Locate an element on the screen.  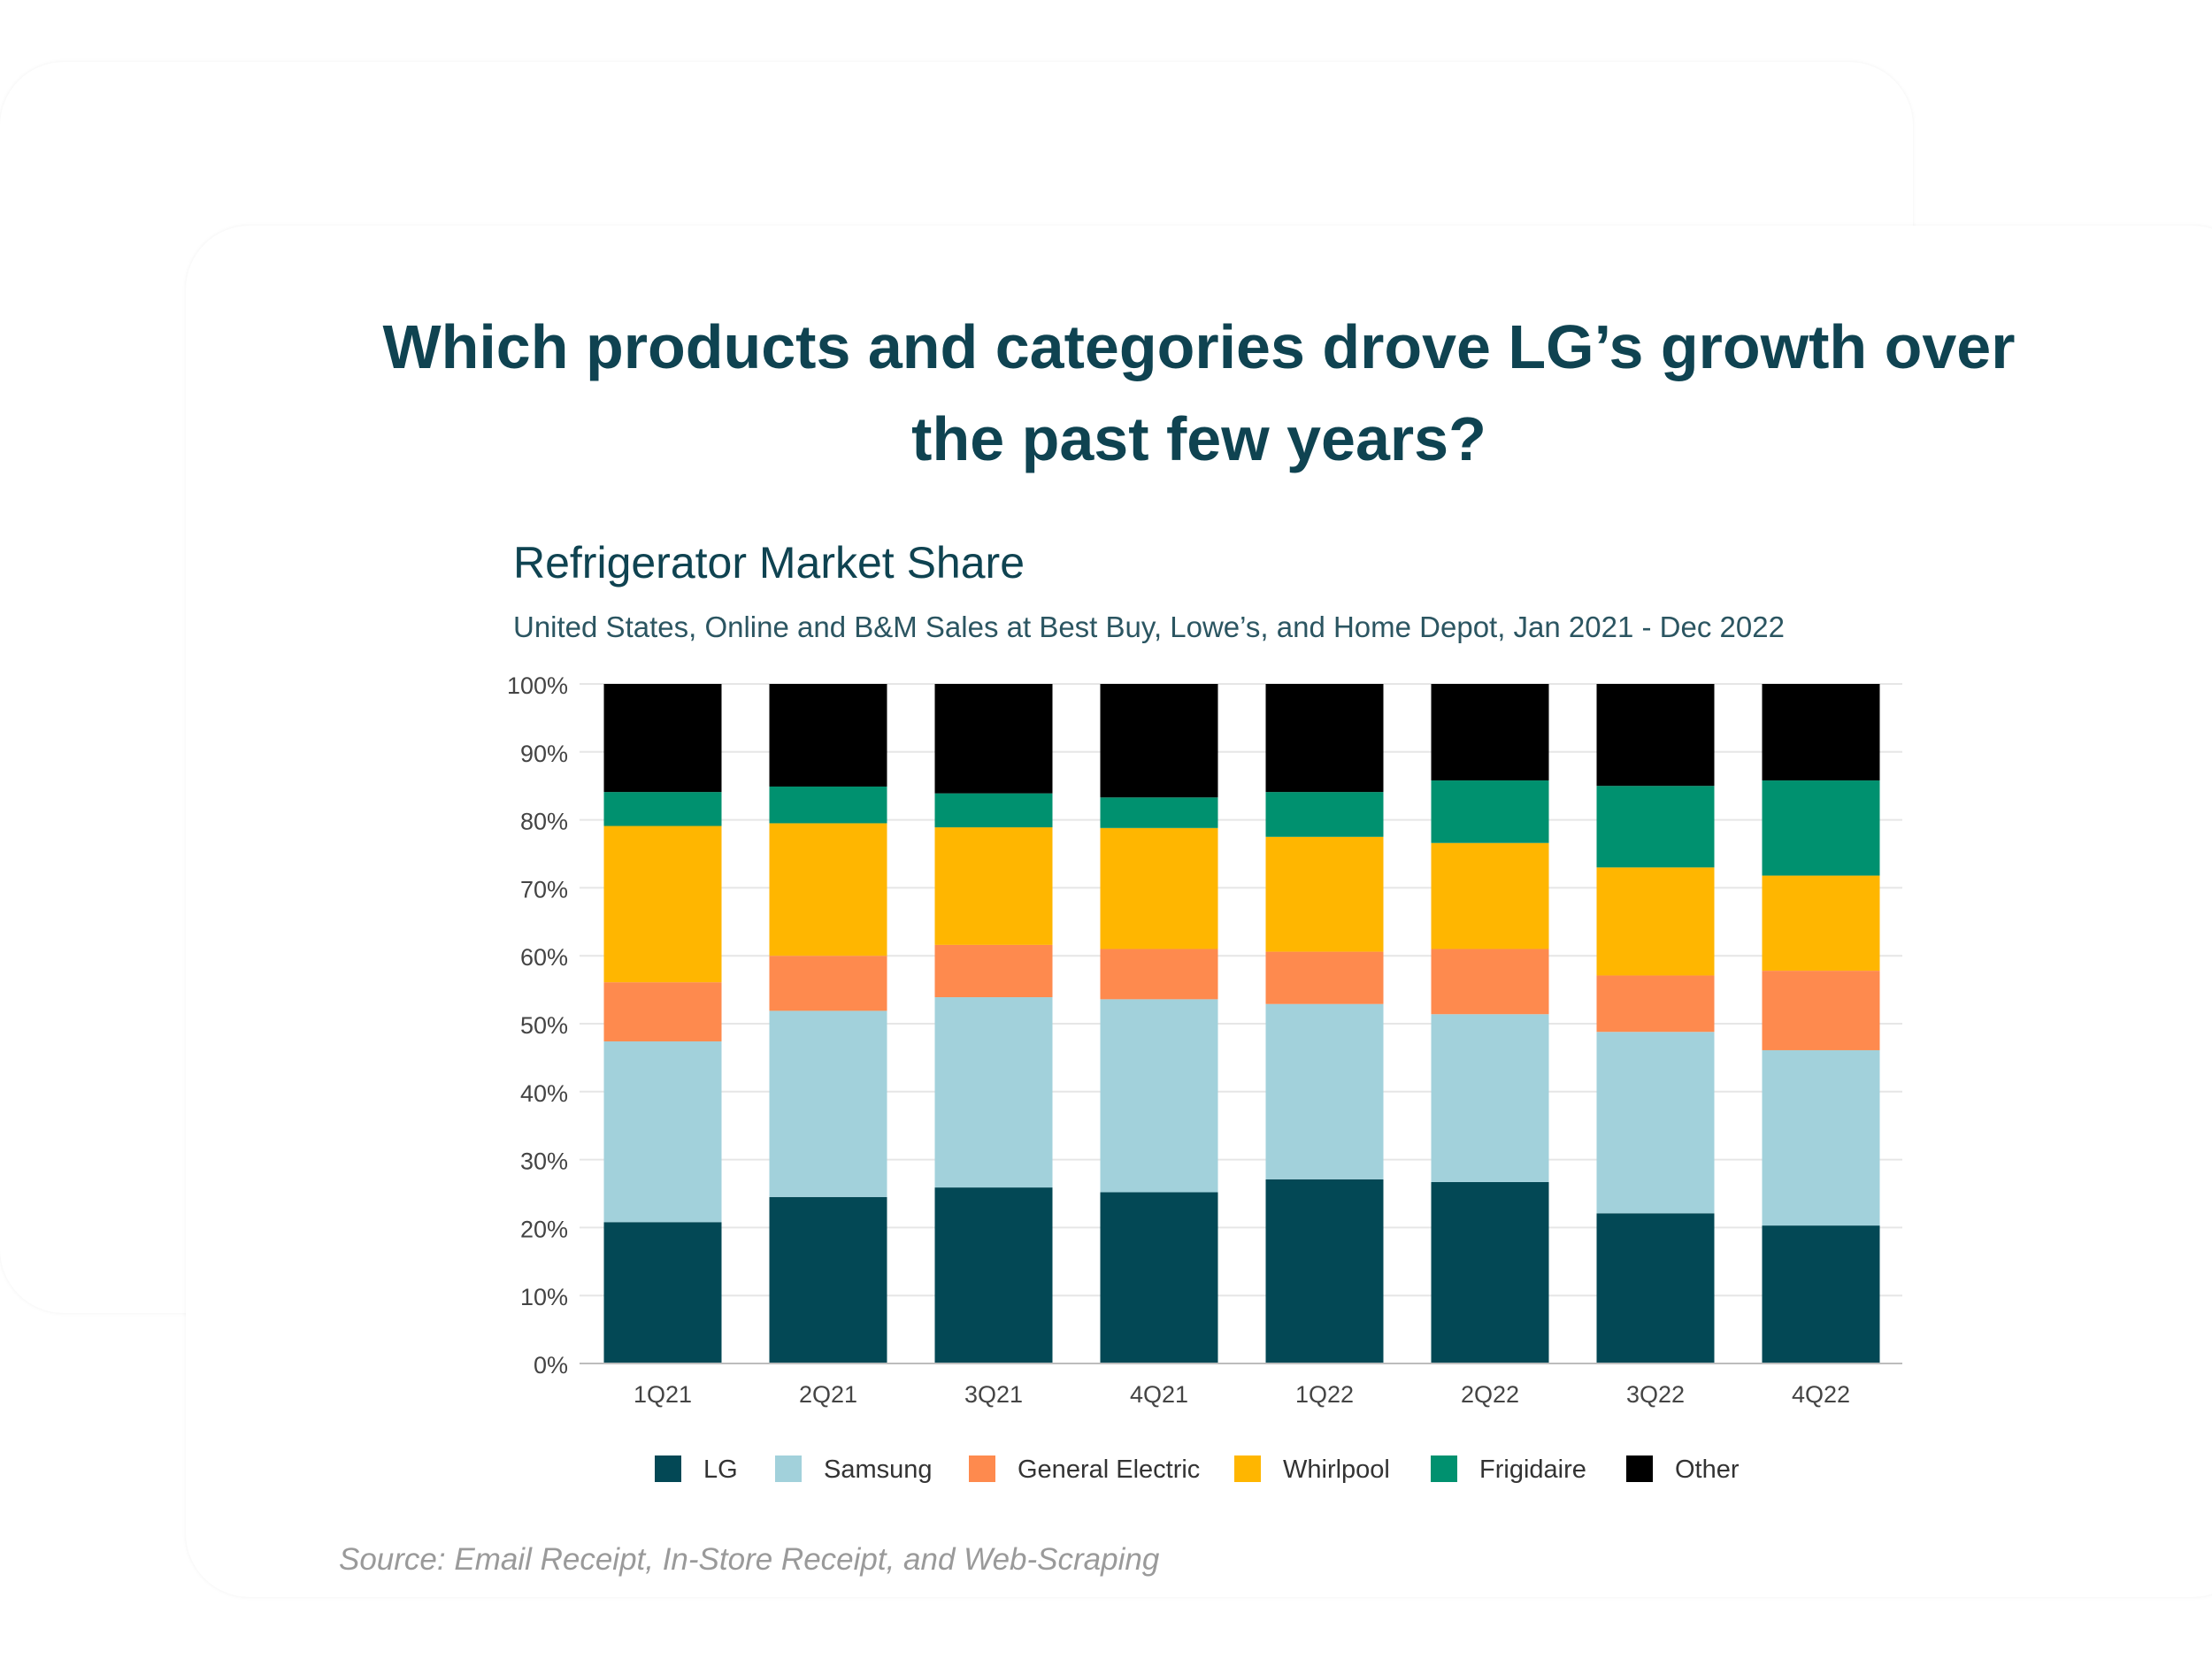
y-tick-label: 80% is located at coordinates (544, 822).